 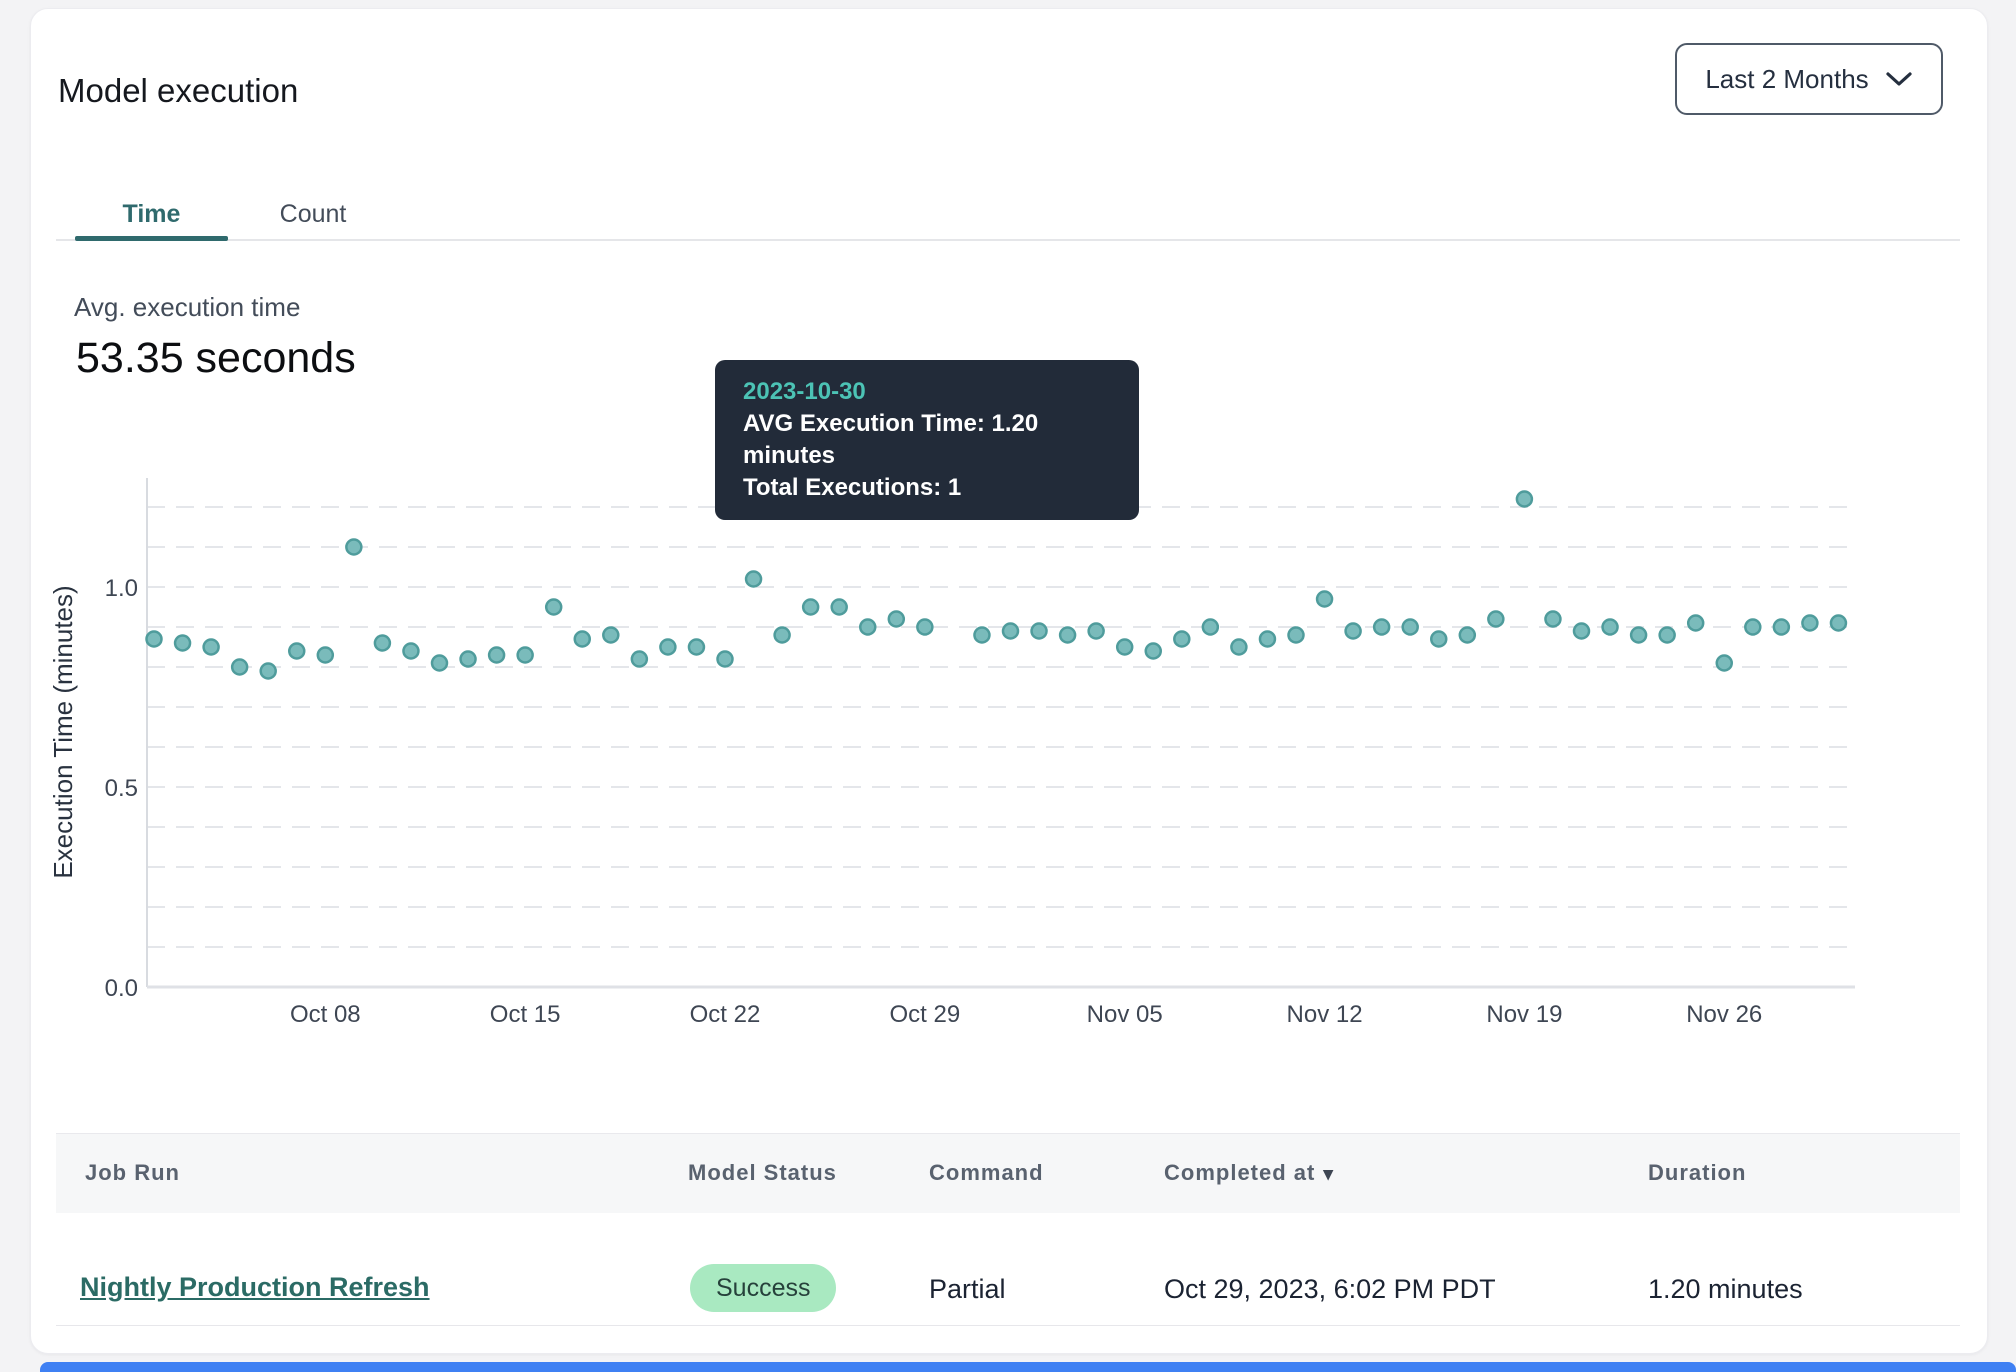 What do you see at coordinates (151, 214) in the screenshot?
I see `tab-time: Time` at bounding box center [151, 214].